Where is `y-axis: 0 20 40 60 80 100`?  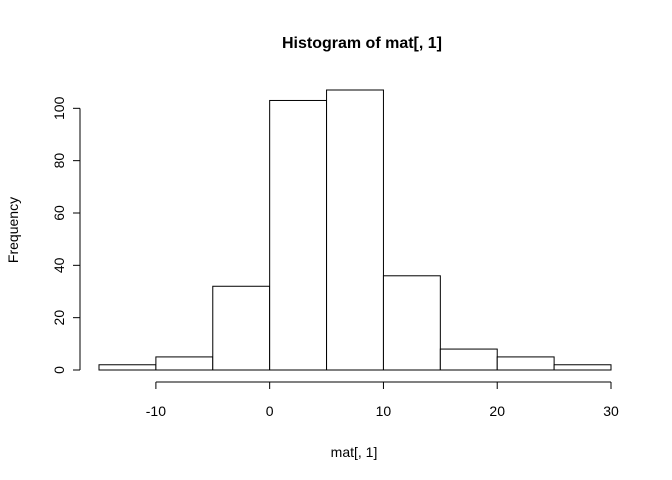 y-axis: 0 20 40 60 80 100 is located at coordinates (66, 235).